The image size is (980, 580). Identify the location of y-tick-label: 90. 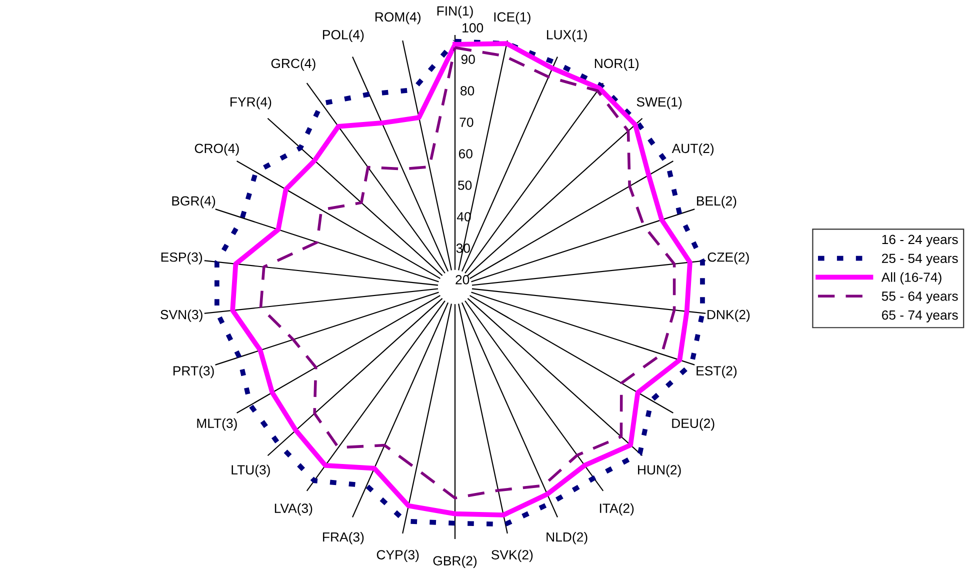
(468, 59).